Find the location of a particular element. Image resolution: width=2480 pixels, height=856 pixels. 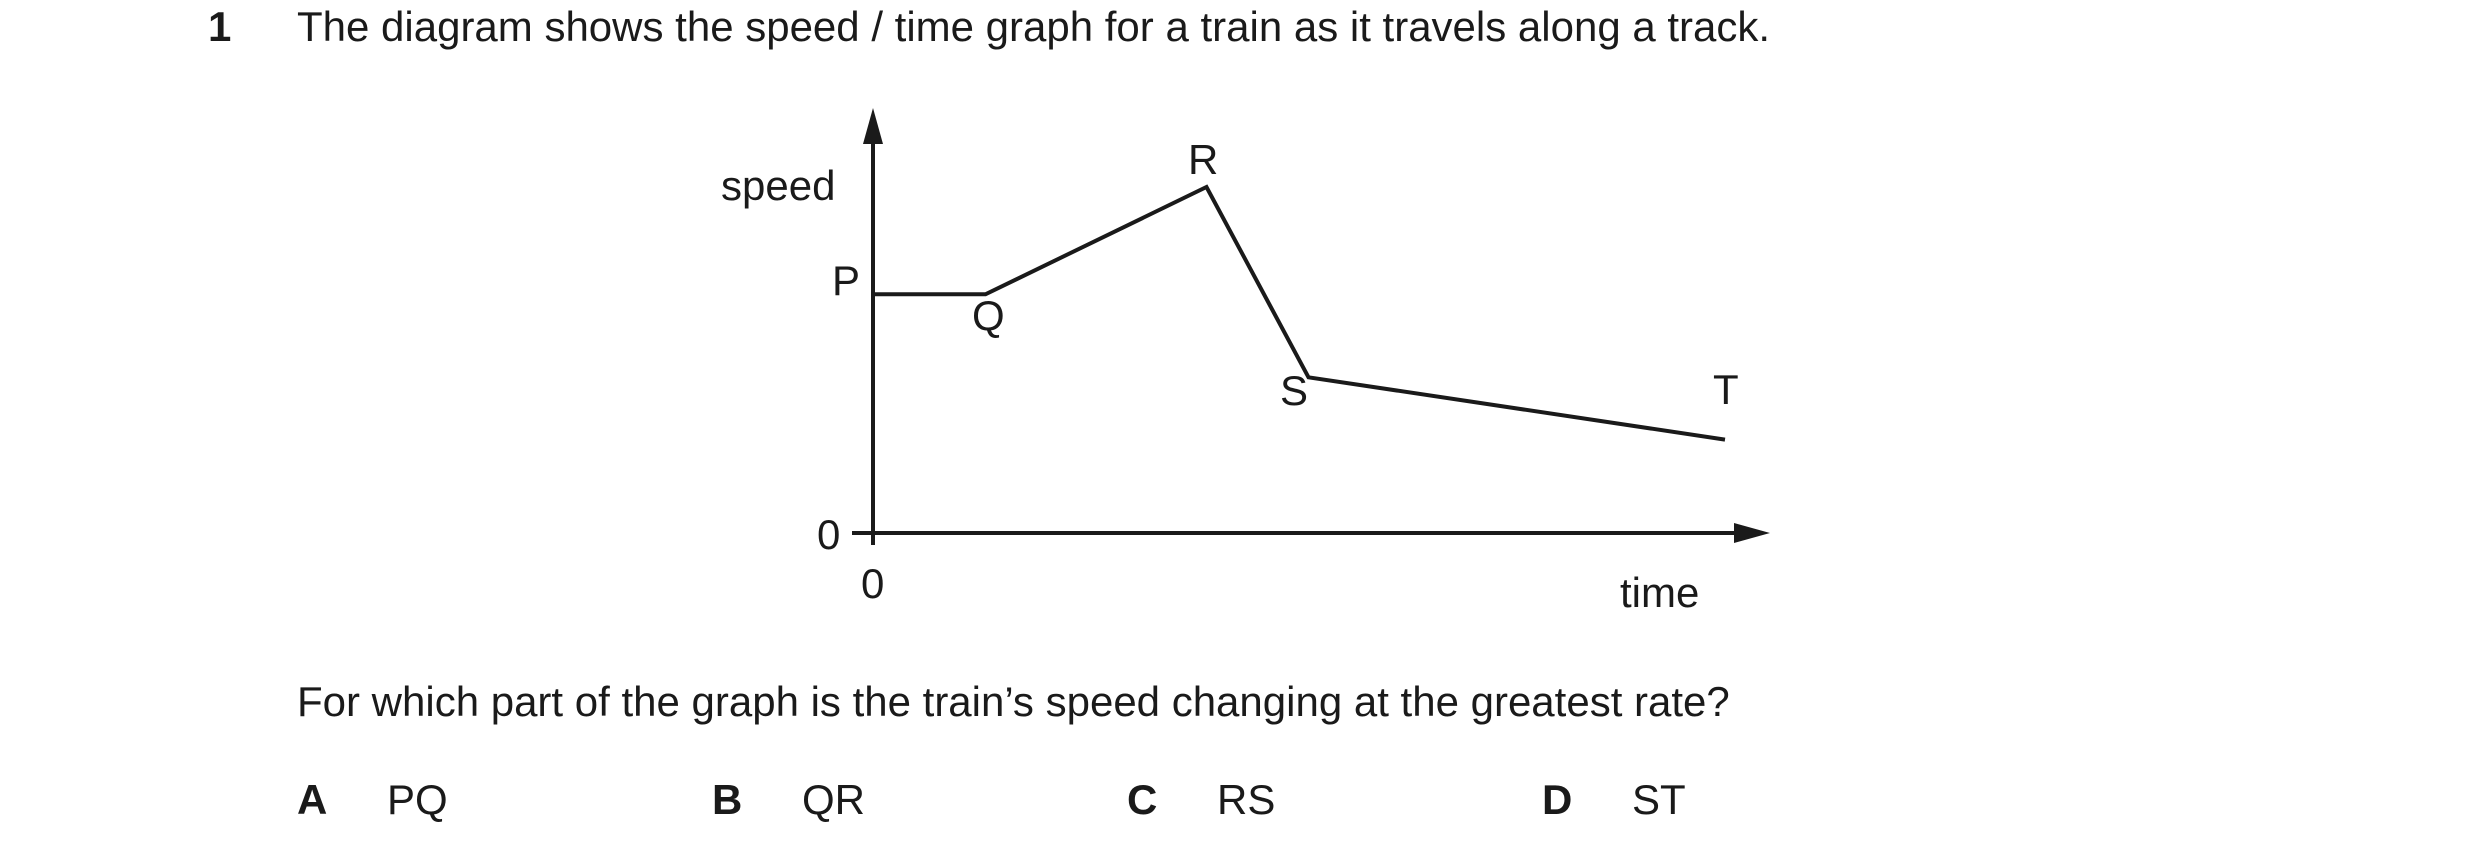

option-letter: D is located at coordinates (1557, 799).